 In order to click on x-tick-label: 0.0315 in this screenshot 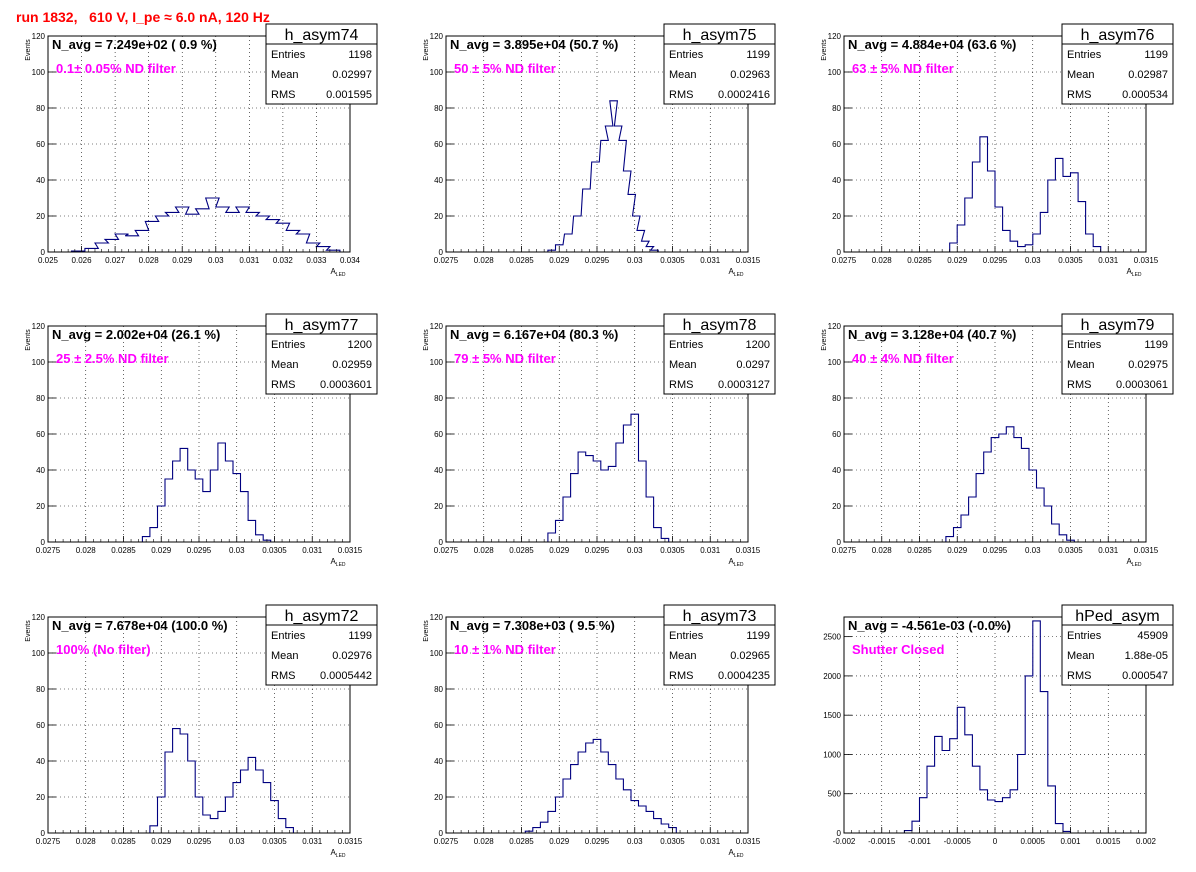, I will do `click(350, 550)`.